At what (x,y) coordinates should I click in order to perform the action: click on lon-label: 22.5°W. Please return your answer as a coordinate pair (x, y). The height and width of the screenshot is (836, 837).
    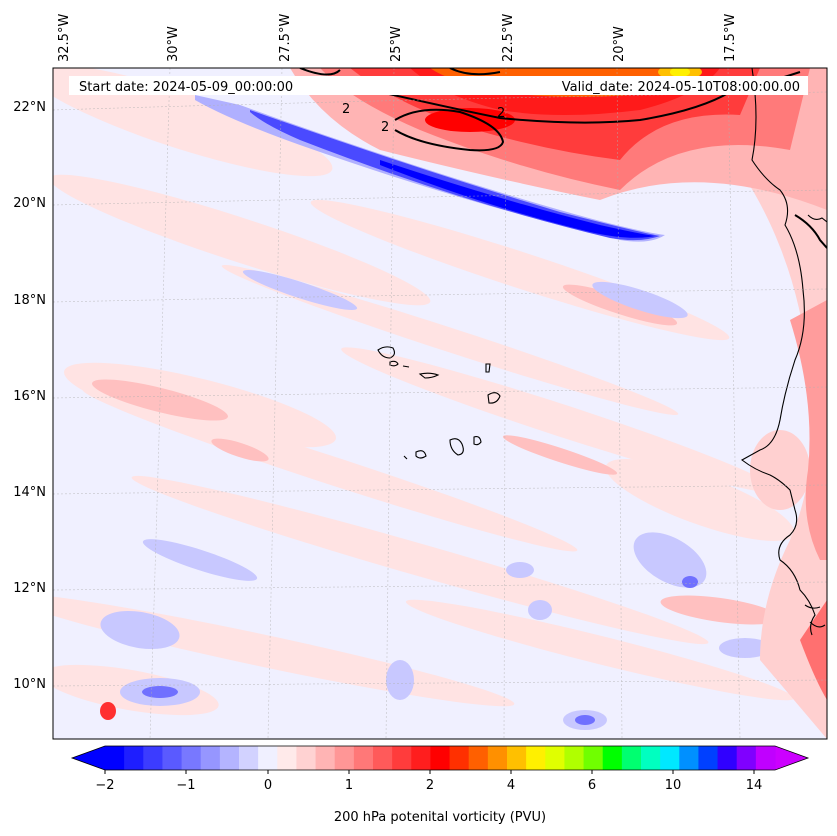
    Looking at the image, I should click on (508, 38).